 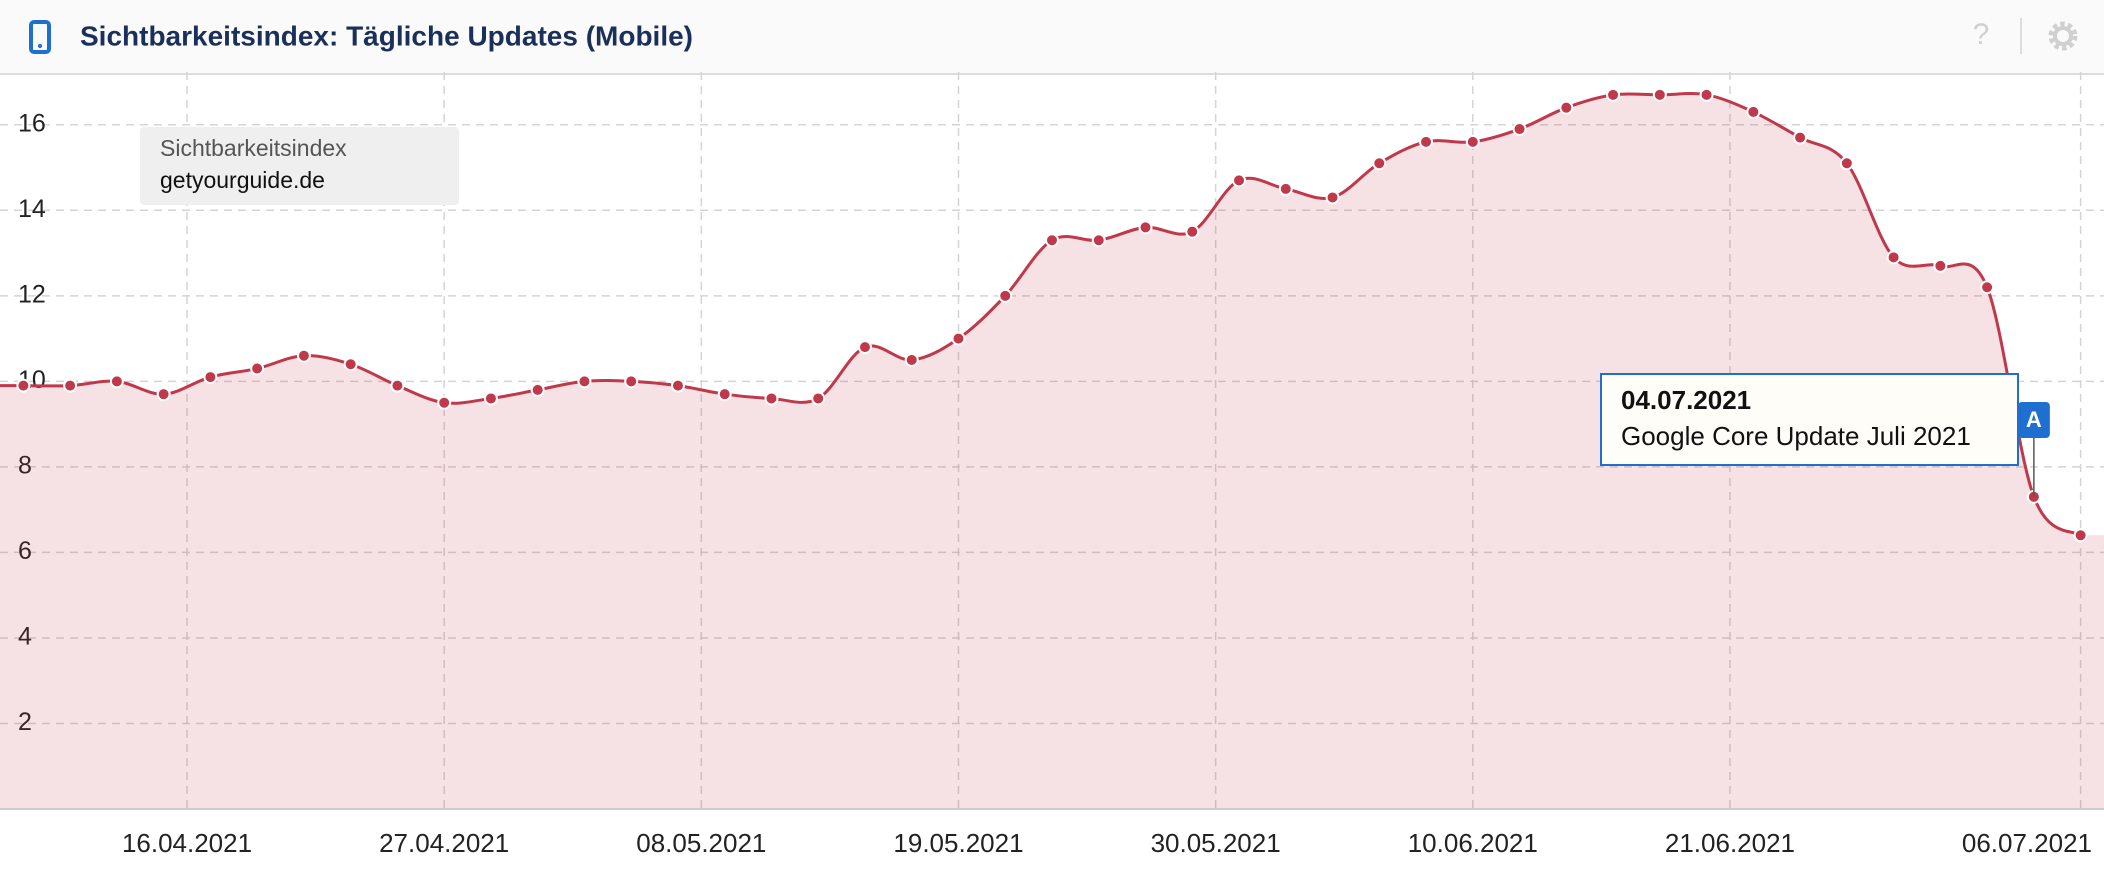 I want to click on settings-icon, so click(x=2063, y=36).